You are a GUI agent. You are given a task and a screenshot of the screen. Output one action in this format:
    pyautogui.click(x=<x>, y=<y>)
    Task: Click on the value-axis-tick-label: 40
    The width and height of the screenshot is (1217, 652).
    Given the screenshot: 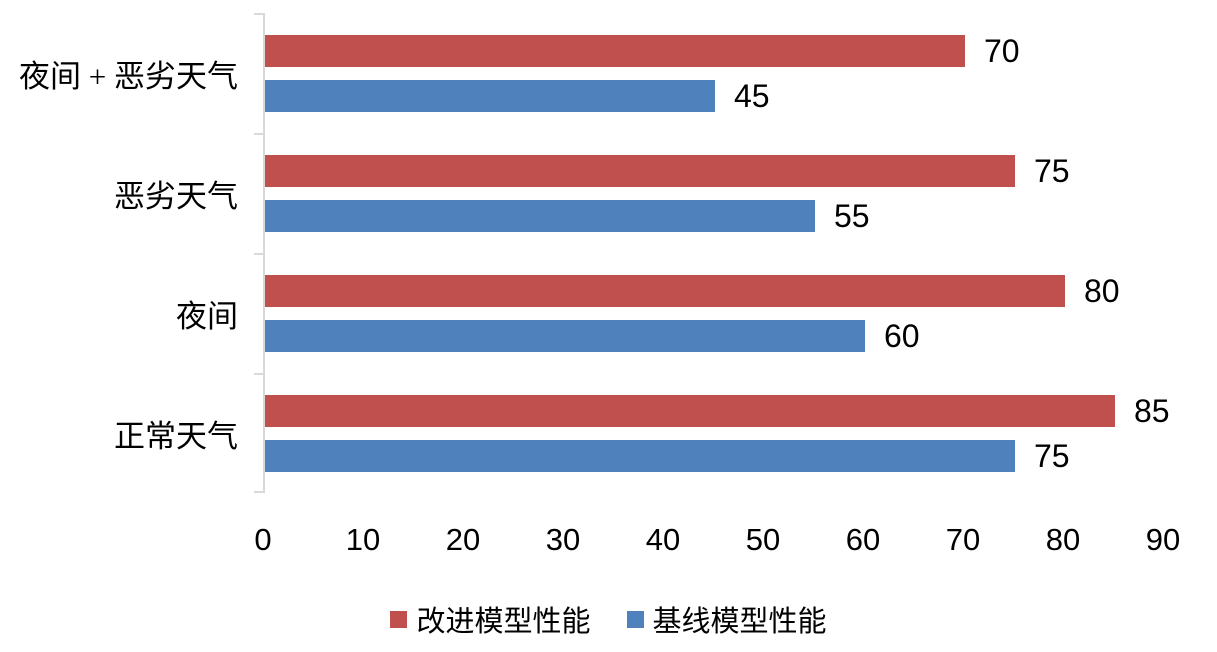 What is the action you would take?
    pyautogui.click(x=663, y=539)
    